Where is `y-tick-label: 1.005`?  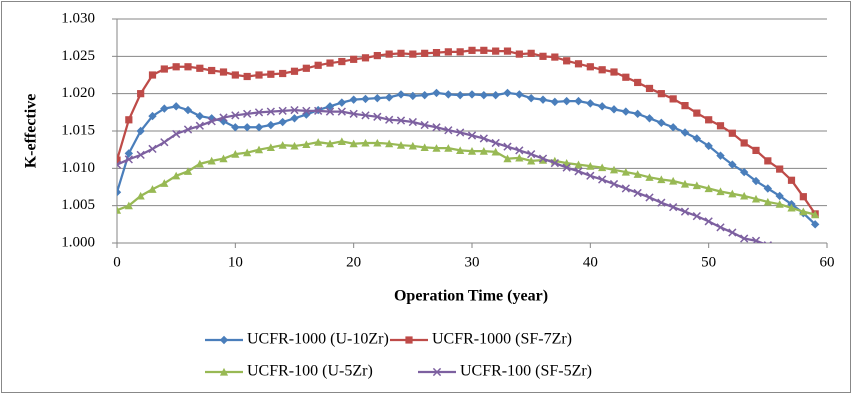 y-tick-label: 1.005 is located at coordinates (78, 205).